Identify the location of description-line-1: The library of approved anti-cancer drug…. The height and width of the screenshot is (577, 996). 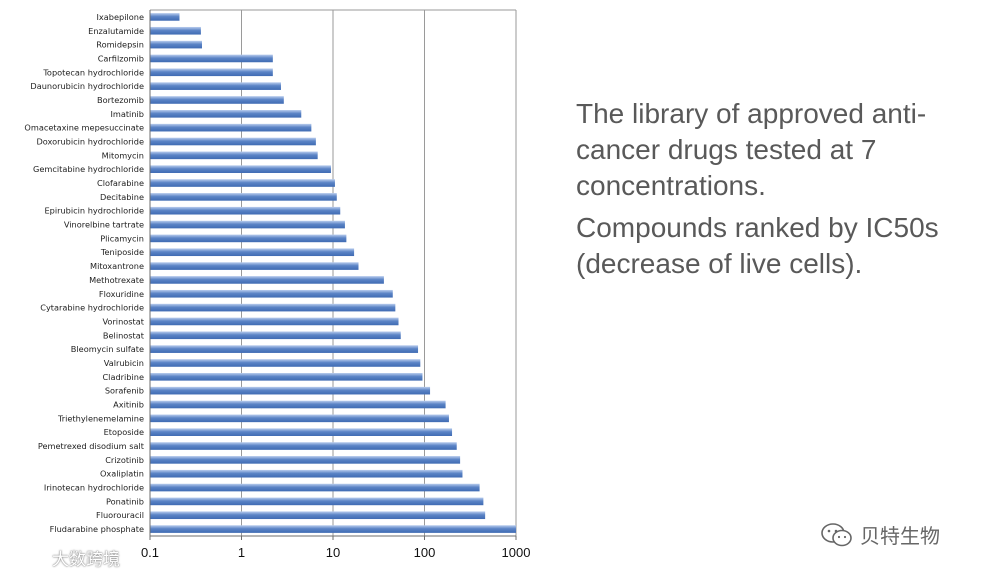
(751, 149).